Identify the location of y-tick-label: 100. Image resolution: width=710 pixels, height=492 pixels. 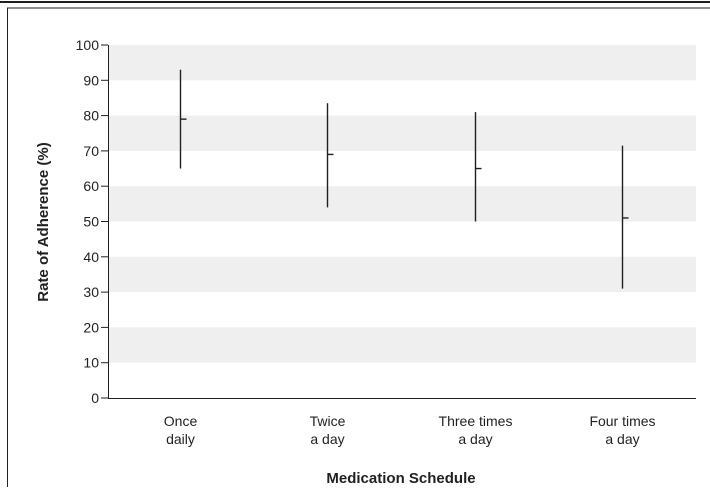
(88, 45).